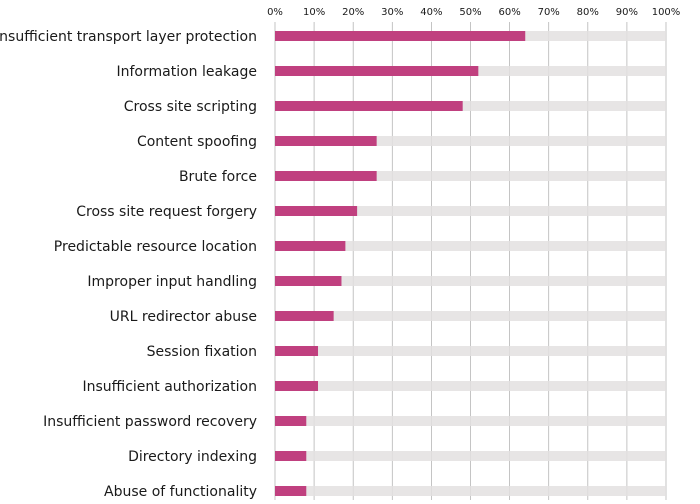 The image size is (700, 504). I want to click on category-label: Insufficient transport layer protection, so click(128, 37).